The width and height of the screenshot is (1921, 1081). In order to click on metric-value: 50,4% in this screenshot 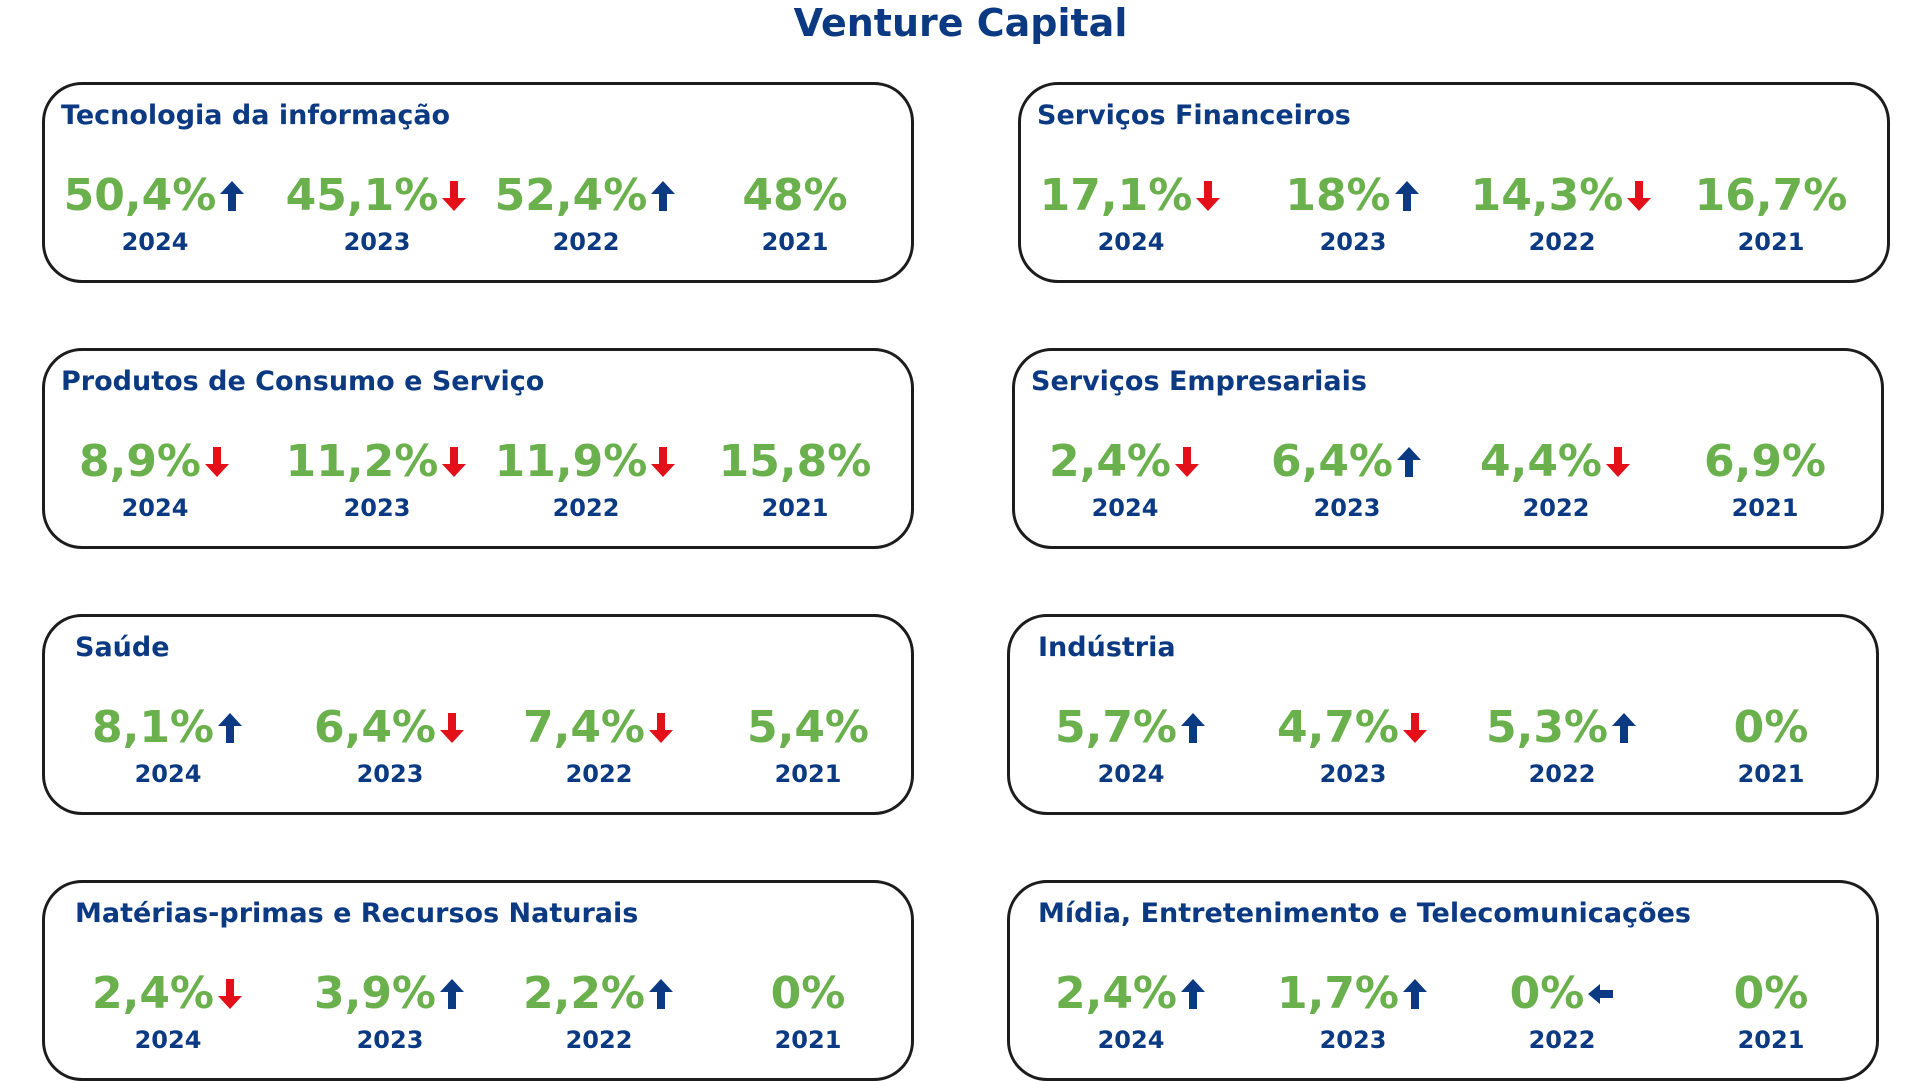, I will do `click(140, 195)`.